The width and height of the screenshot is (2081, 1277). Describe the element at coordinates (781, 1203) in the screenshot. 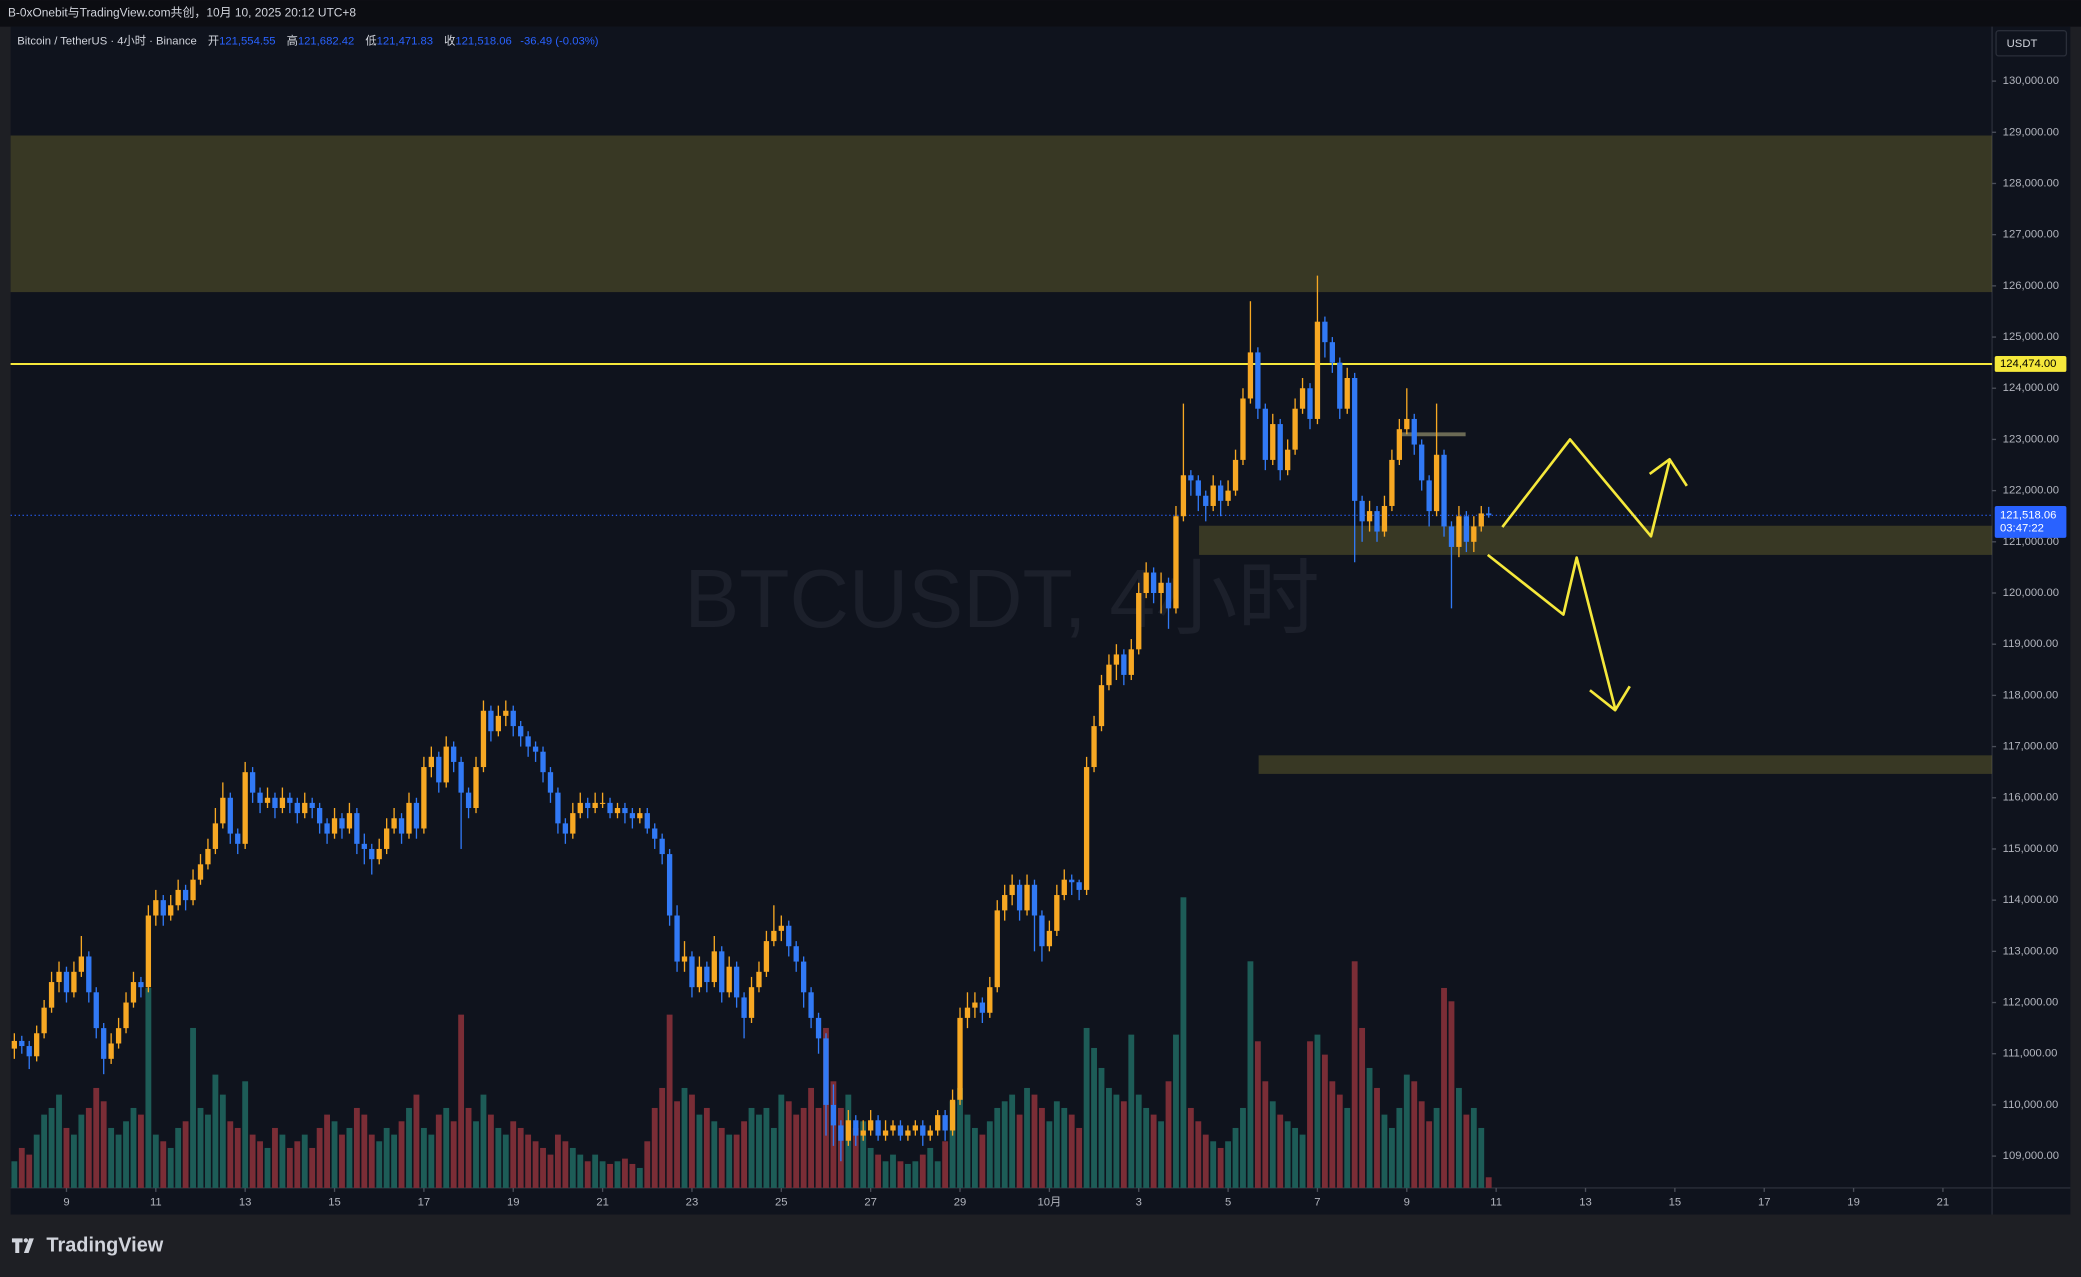

I see `x-tick-label: 25` at that location.